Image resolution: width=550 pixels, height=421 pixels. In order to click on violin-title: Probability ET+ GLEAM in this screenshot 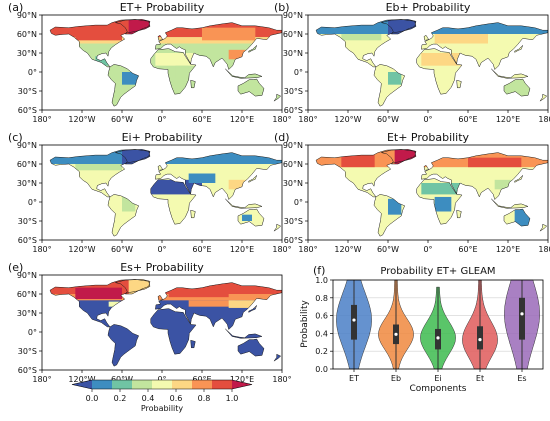, I will do `click(437, 271)`.